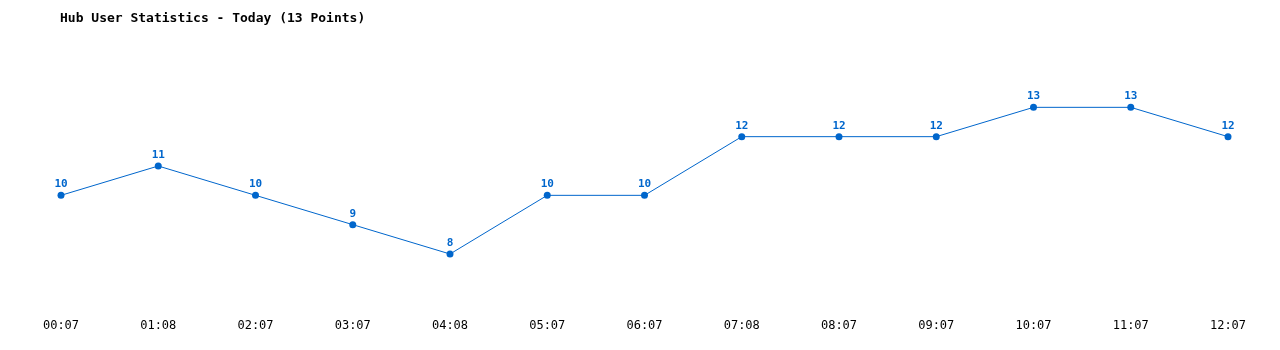 The image size is (1280, 350). I want to click on data-label: 11, so click(158, 154).